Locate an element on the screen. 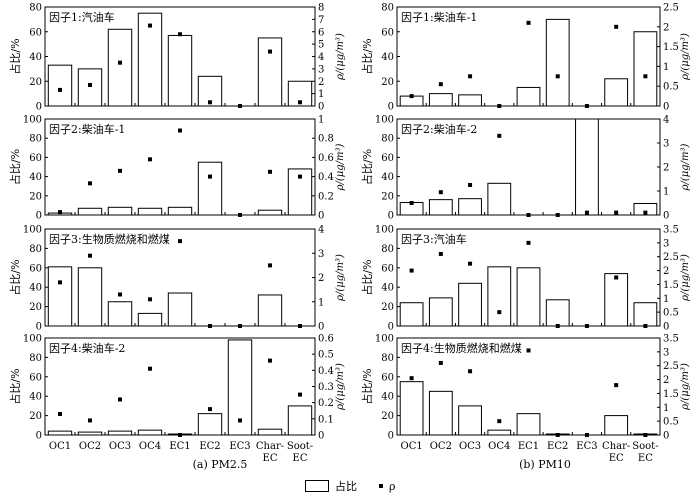  x-category-label: OC4 is located at coordinates (150, 446).